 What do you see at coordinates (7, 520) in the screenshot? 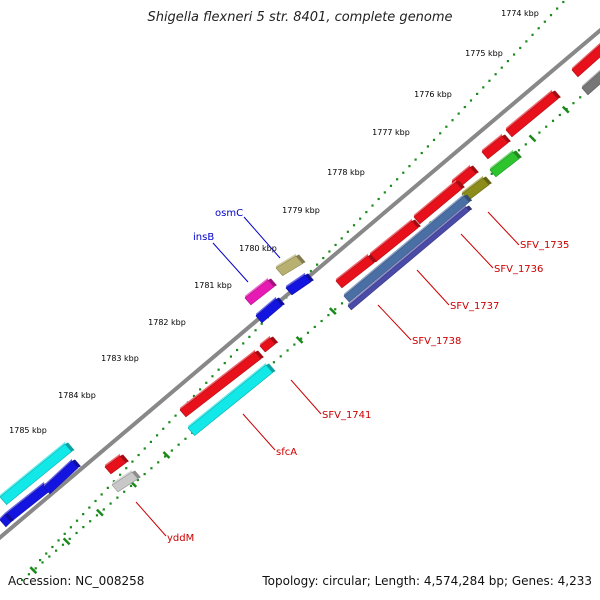
I see `gene-blue-edge` at bounding box center [7, 520].